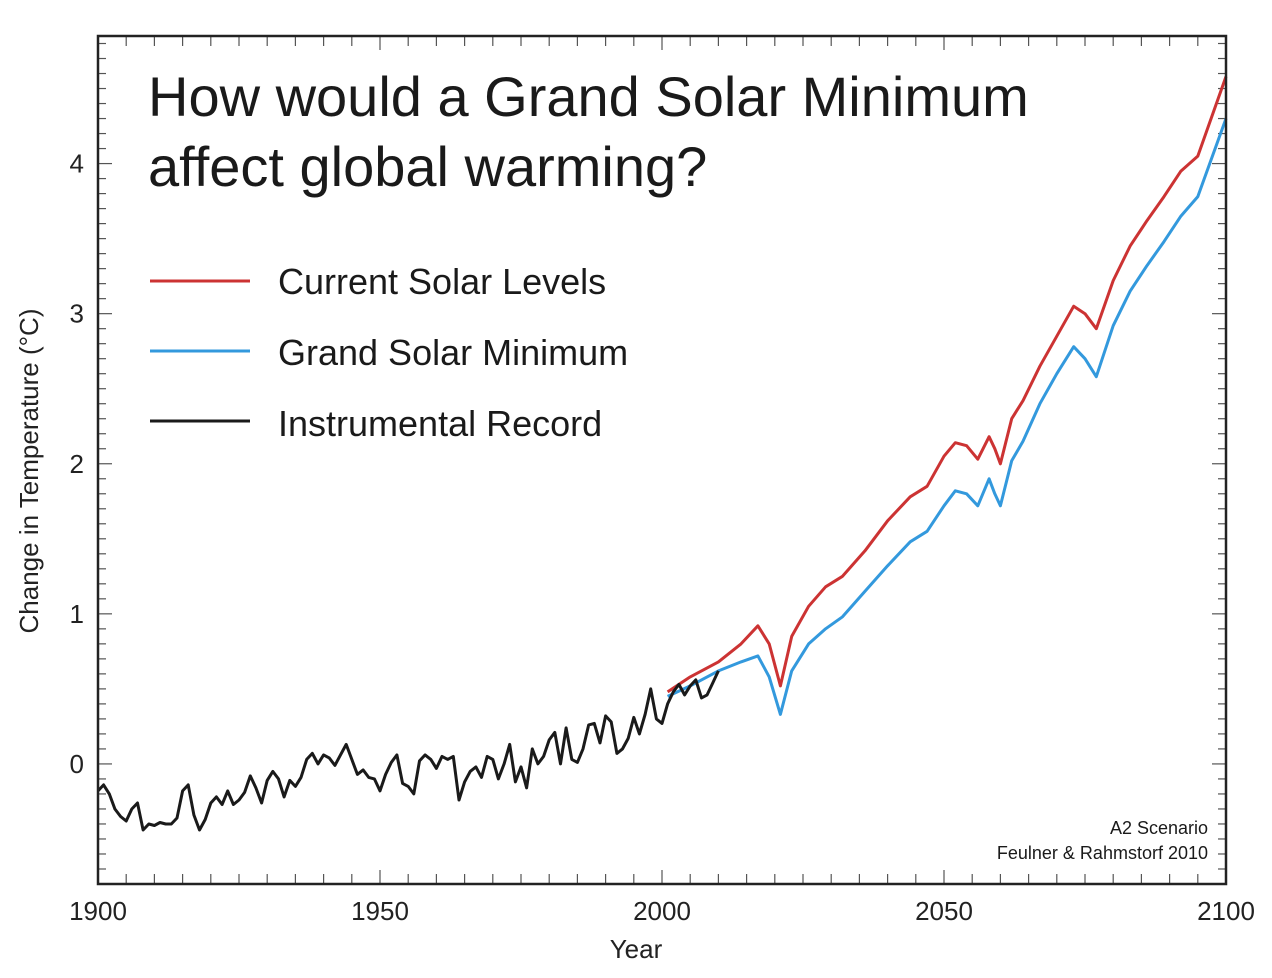 The width and height of the screenshot is (1272, 978). I want to click on x-tick-label: 2000, so click(662, 911).